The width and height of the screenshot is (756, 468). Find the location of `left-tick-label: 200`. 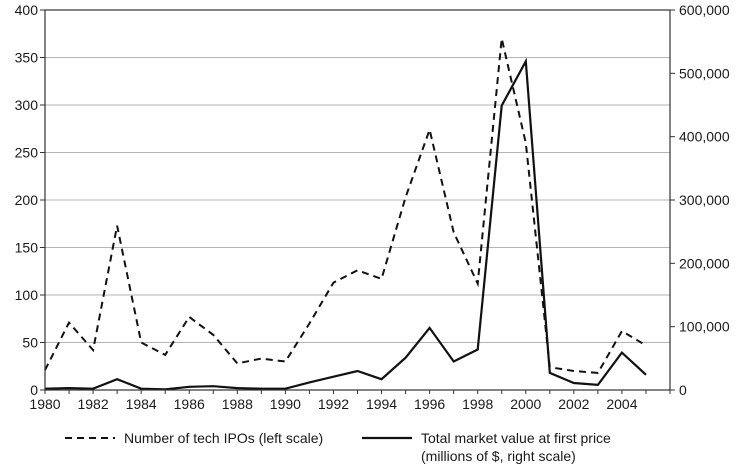

left-tick-label: 200 is located at coordinates (27, 200).